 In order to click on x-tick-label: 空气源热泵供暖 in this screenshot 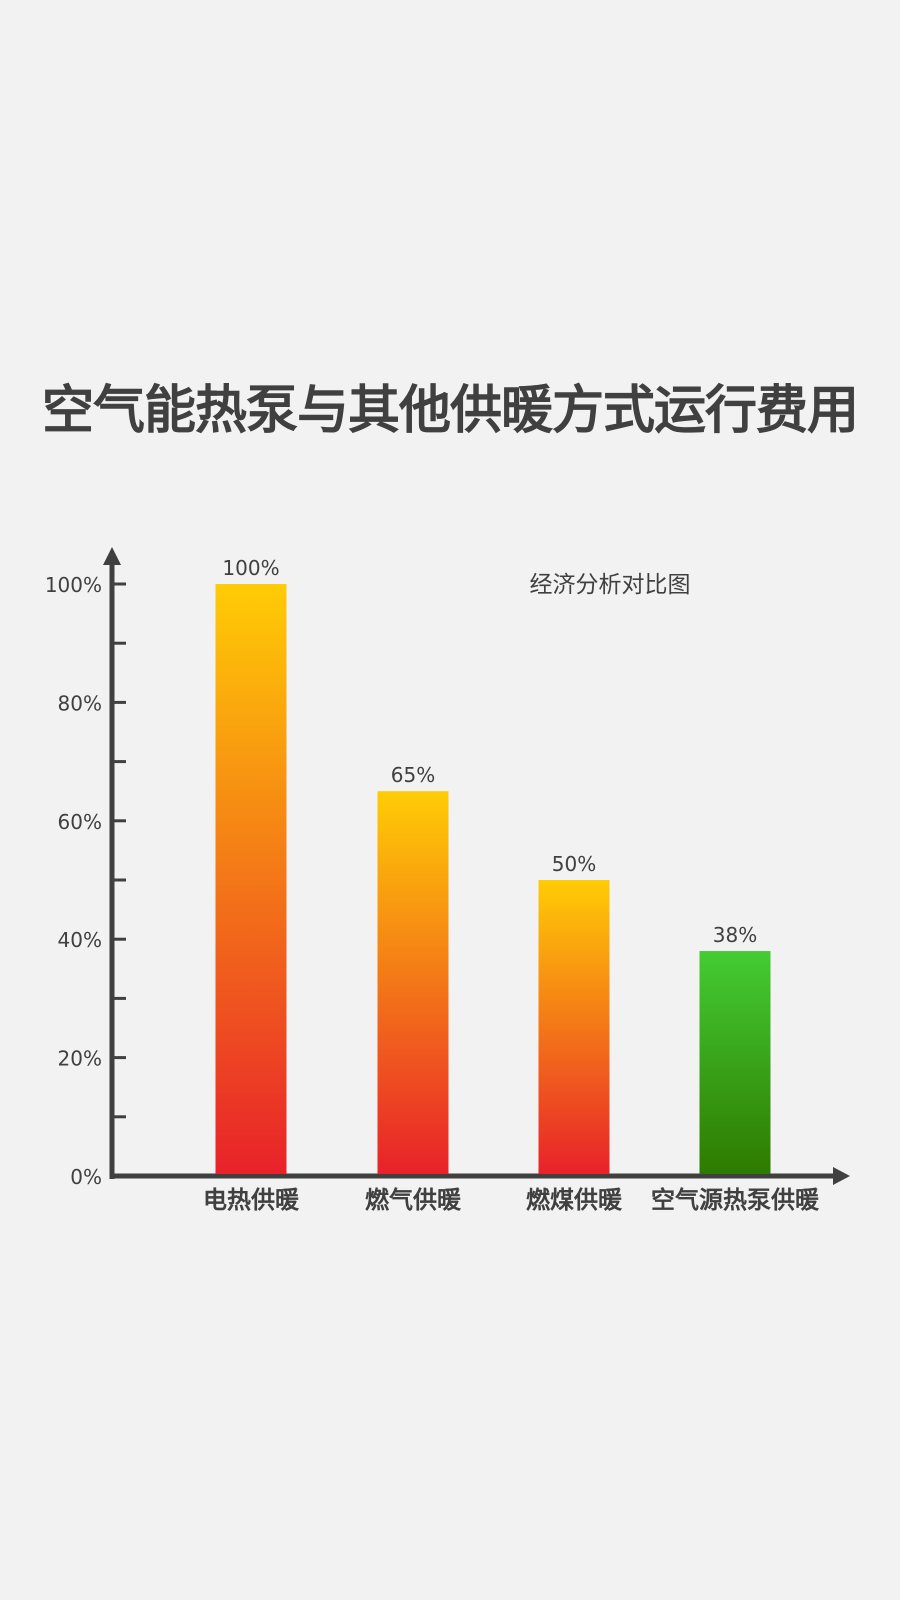, I will do `click(735, 1200)`.